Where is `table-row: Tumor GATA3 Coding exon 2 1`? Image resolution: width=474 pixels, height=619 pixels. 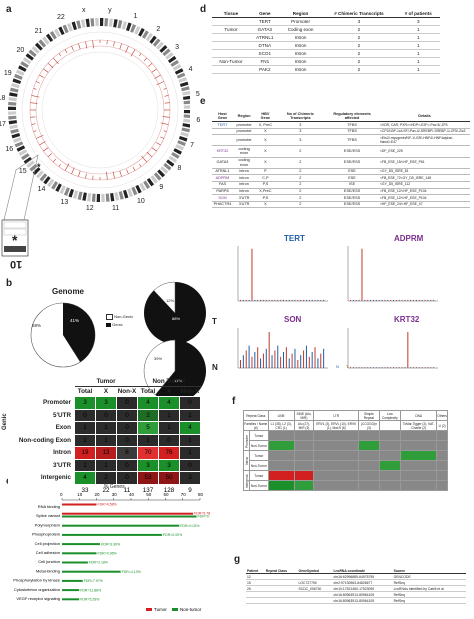
table-row: Tumor GATA3 Coding exon 2 1 is located at coordinates (326, 29).